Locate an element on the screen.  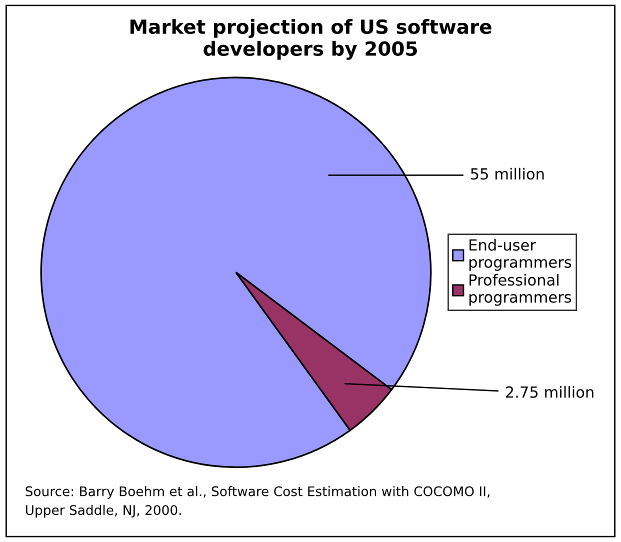
data-label: 2.75 million is located at coordinates (550, 392).